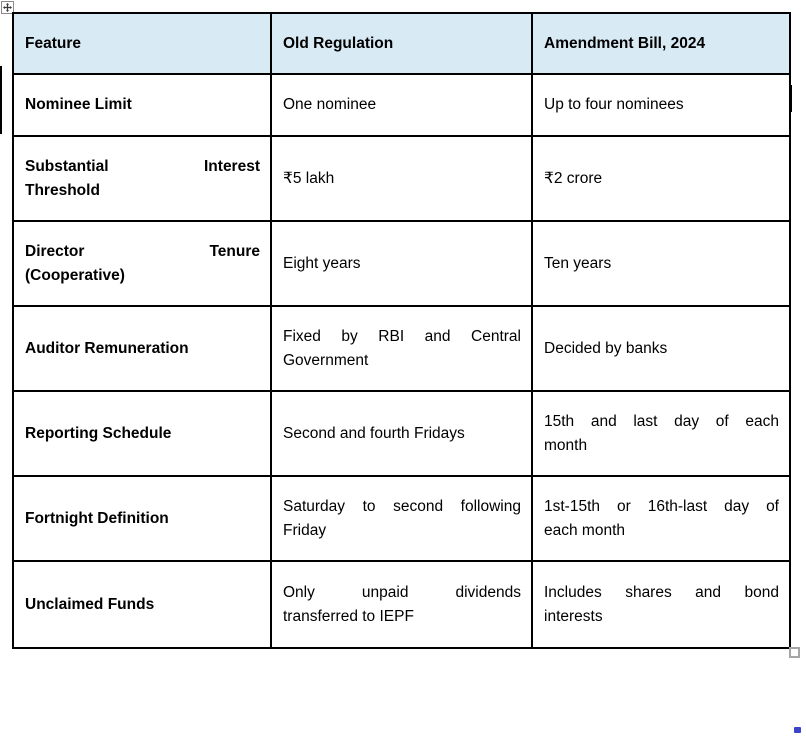  I want to click on cell-text-line: Nominee Limit, so click(78, 104).